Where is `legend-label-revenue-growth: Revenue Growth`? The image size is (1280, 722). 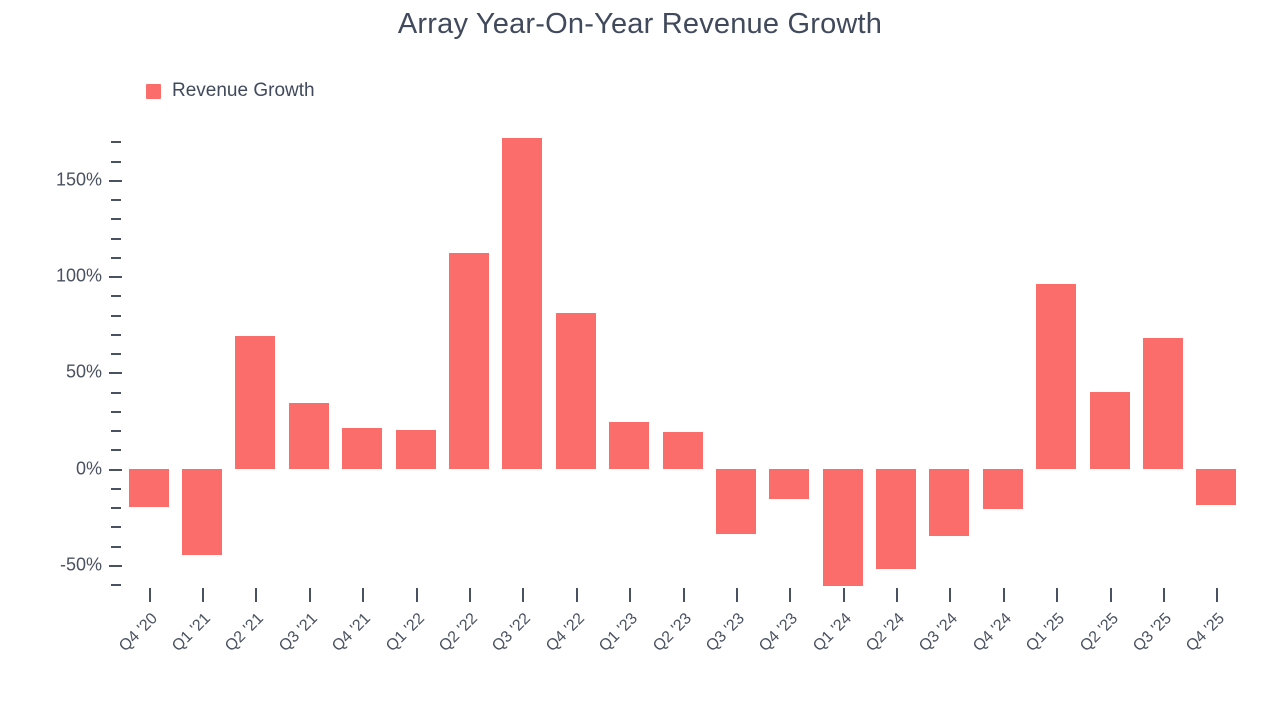 legend-label-revenue-growth: Revenue Growth is located at coordinates (243, 90).